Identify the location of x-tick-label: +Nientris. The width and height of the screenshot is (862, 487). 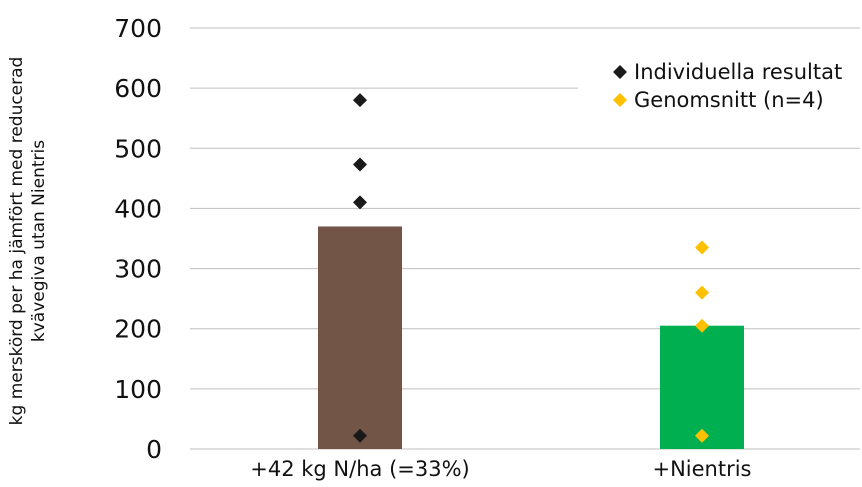
(701, 469).